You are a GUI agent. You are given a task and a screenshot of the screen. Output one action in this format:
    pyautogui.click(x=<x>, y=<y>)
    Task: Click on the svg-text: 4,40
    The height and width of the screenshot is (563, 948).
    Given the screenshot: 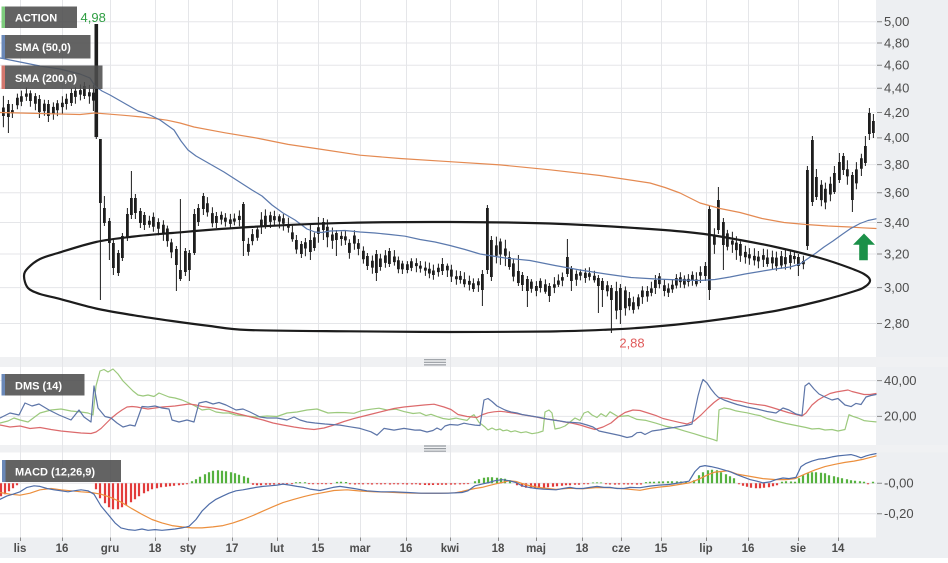 What is the action you would take?
    pyautogui.click(x=896, y=88)
    